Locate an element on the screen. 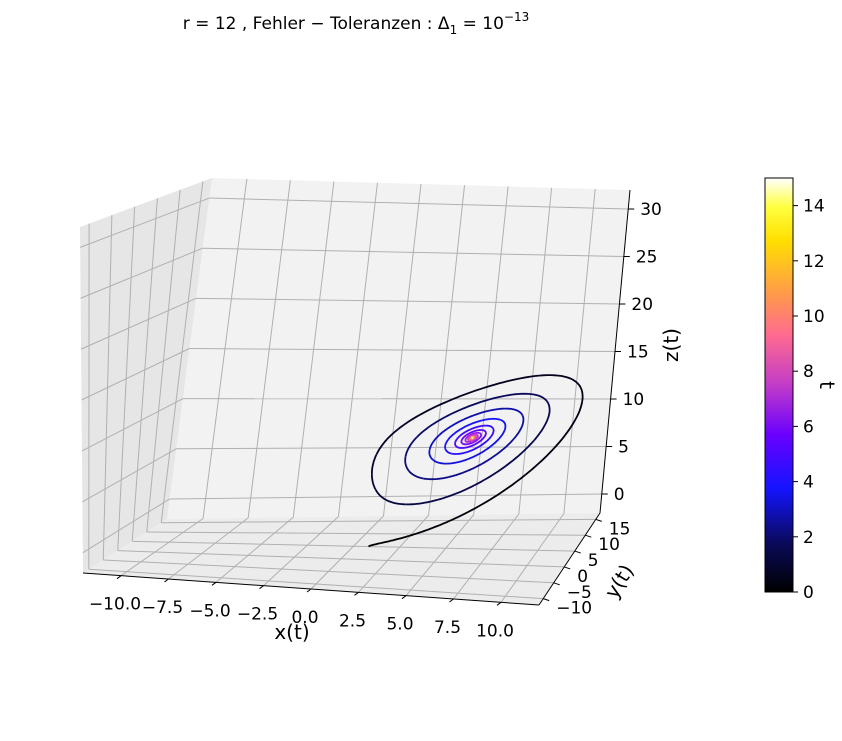  x-axis-label: x(t) is located at coordinates (291, 632).